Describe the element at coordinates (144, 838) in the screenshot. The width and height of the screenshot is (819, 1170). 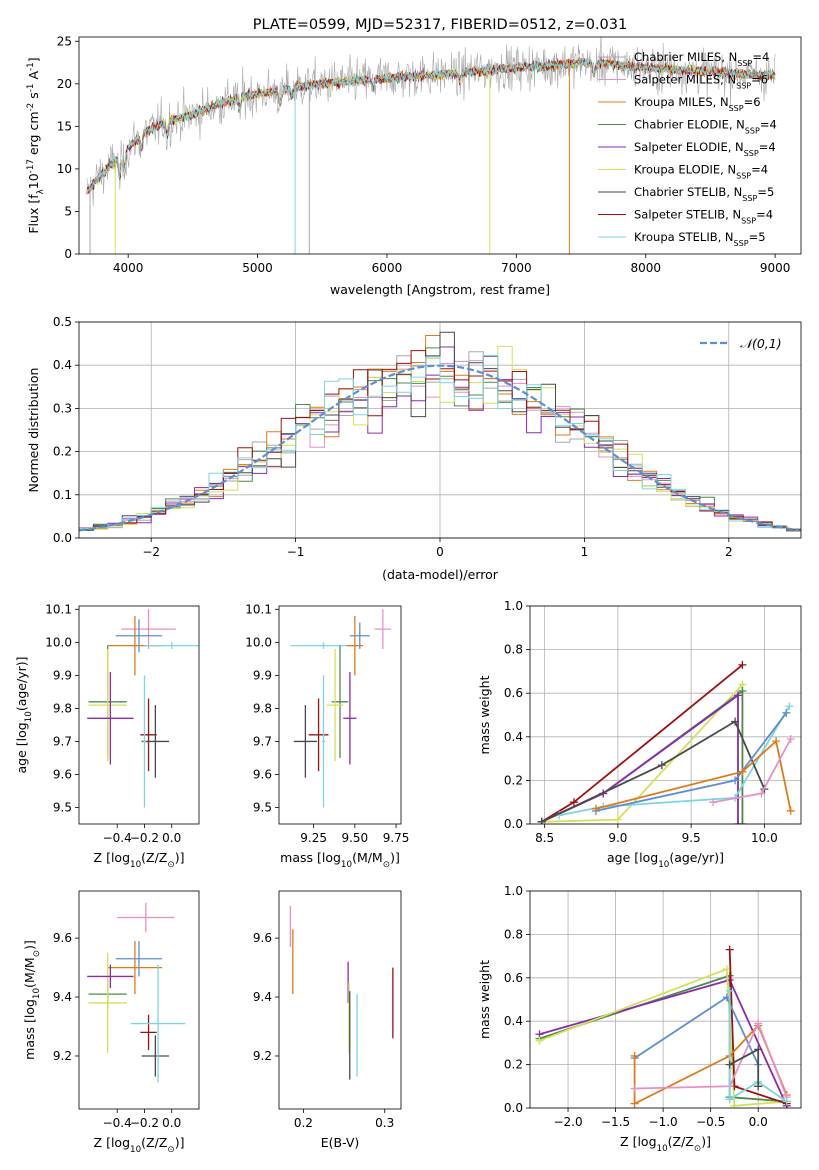
I see `x-tick-label: −0.2` at that location.